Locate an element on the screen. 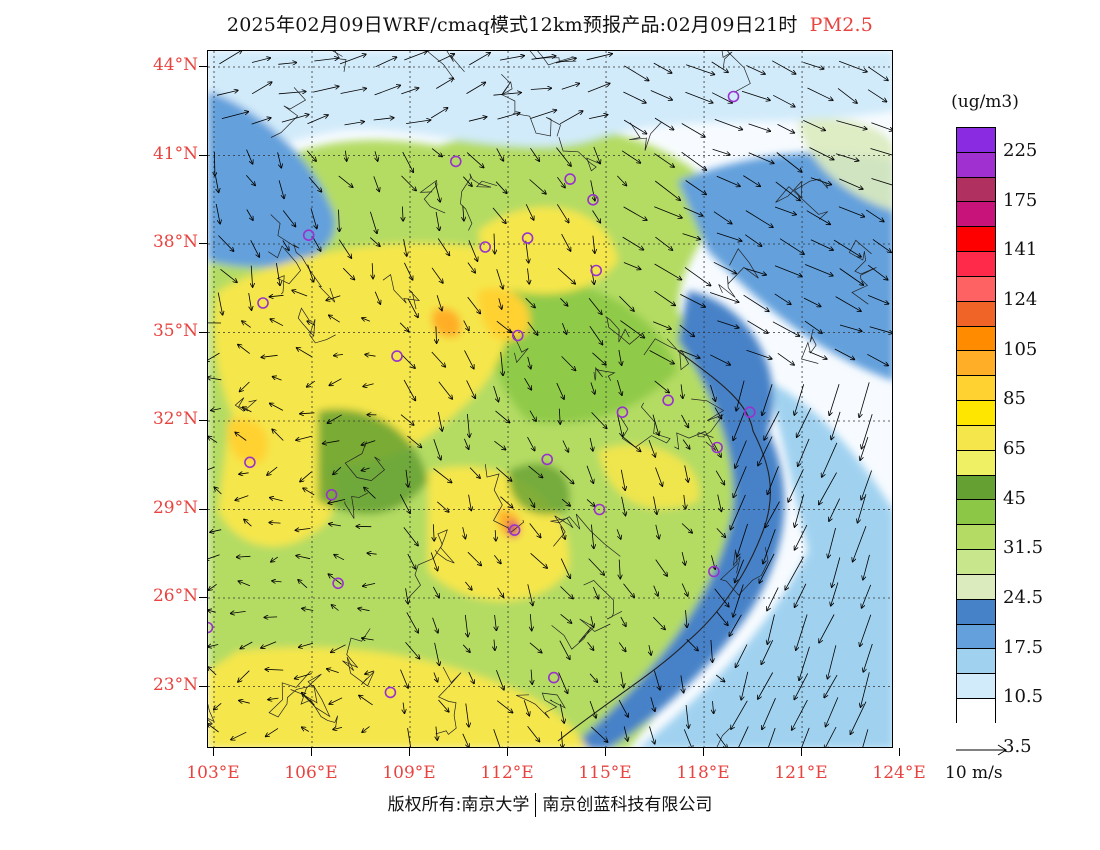 The height and width of the screenshot is (850, 1100). color-bar-label: 45 is located at coordinates (1014, 498).